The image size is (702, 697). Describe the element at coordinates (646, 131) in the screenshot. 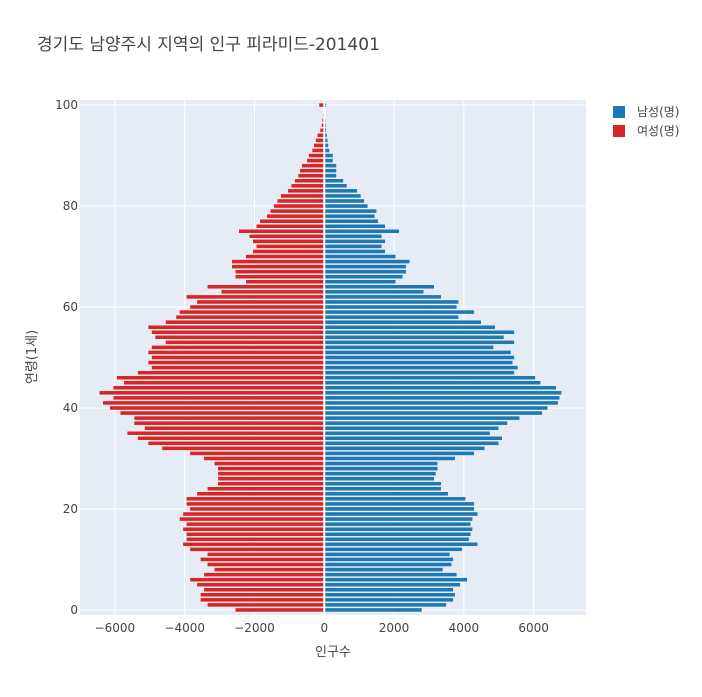

I see `legend-item-female: 여성(명)` at that location.